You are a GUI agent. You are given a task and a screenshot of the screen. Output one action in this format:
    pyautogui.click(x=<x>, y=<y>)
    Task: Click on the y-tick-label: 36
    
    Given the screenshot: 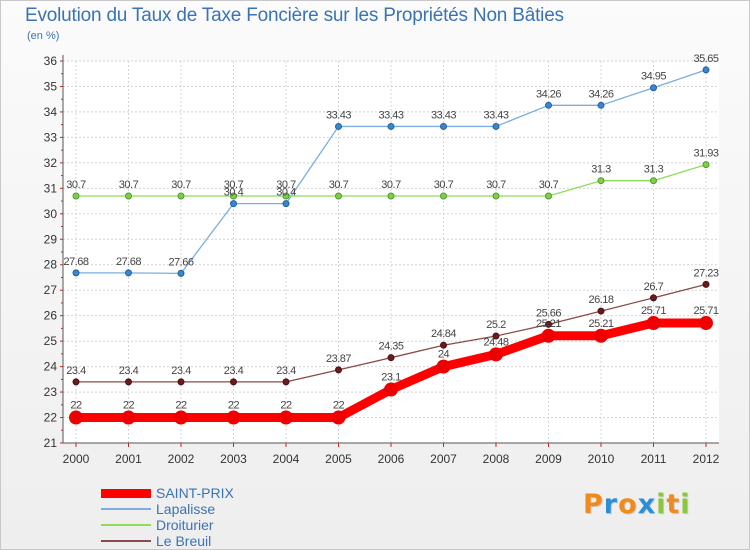 What is the action you would take?
    pyautogui.click(x=51, y=61)
    